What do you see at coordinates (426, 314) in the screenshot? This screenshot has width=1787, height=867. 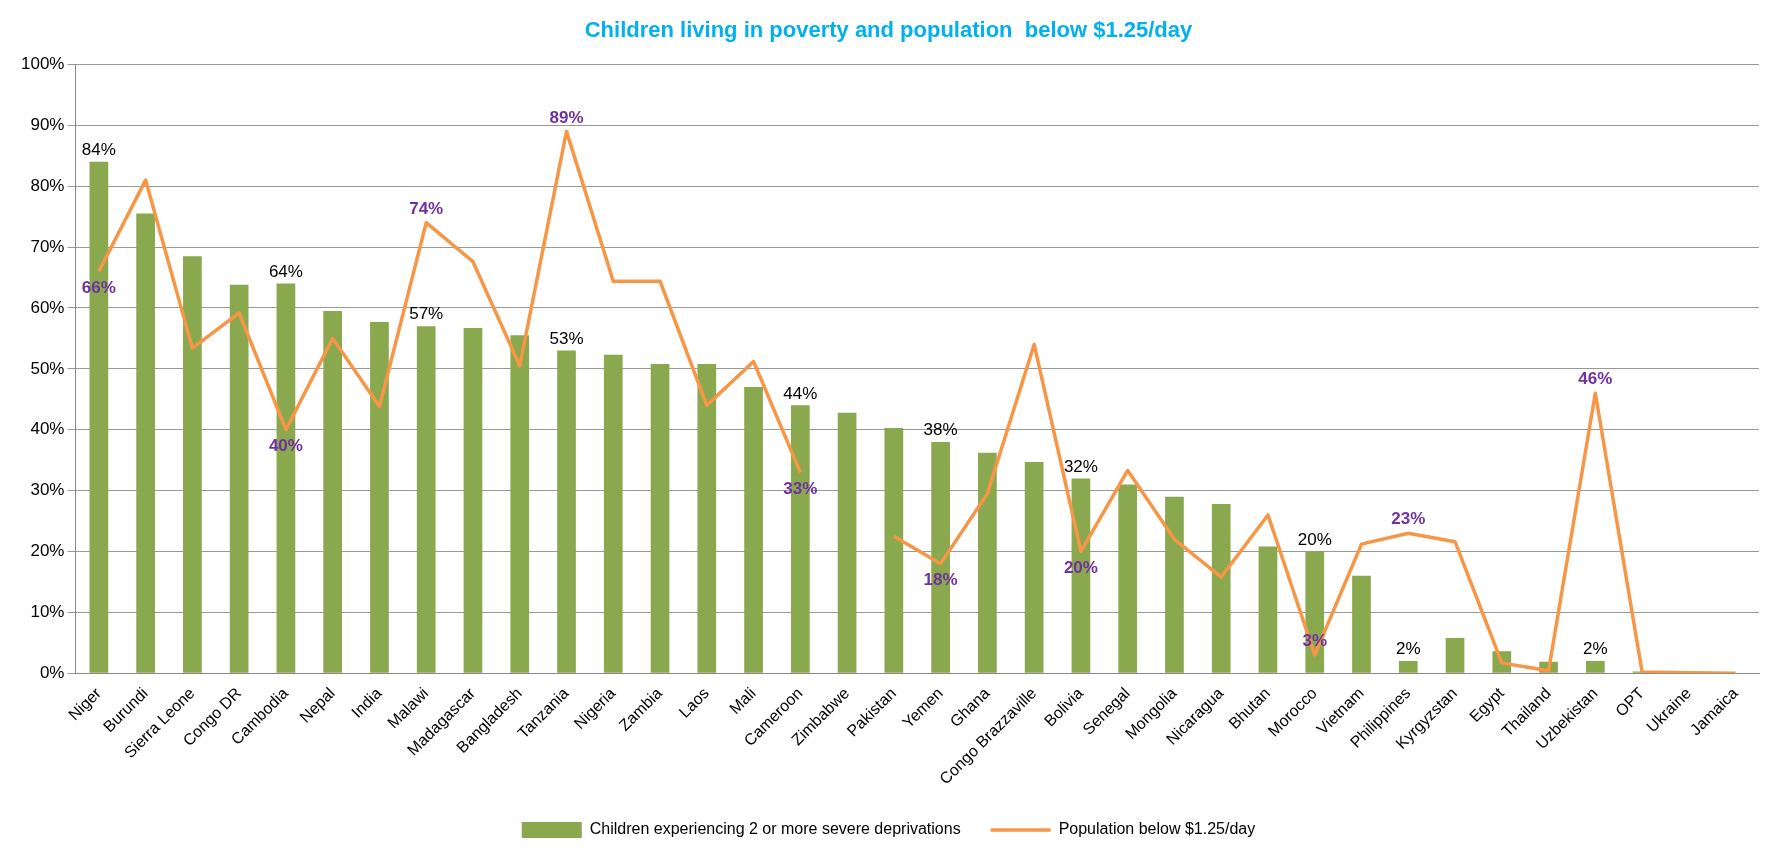 I see `data-label: 57%` at bounding box center [426, 314].